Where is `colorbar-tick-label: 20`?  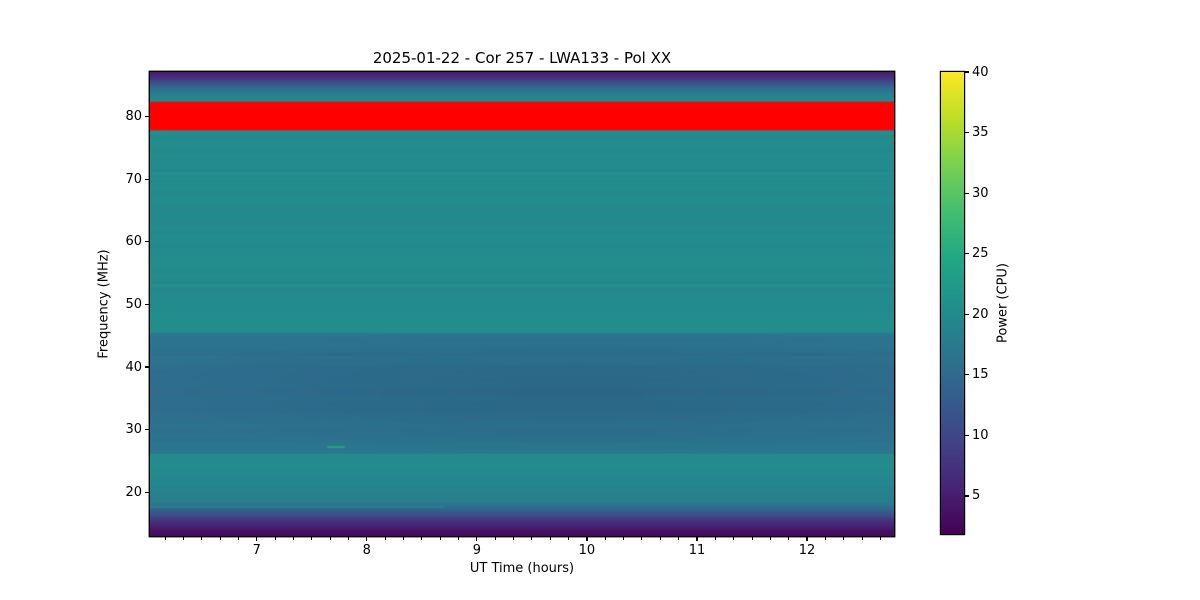 colorbar-tick-label: 20 is located at coordinates (980, 314).